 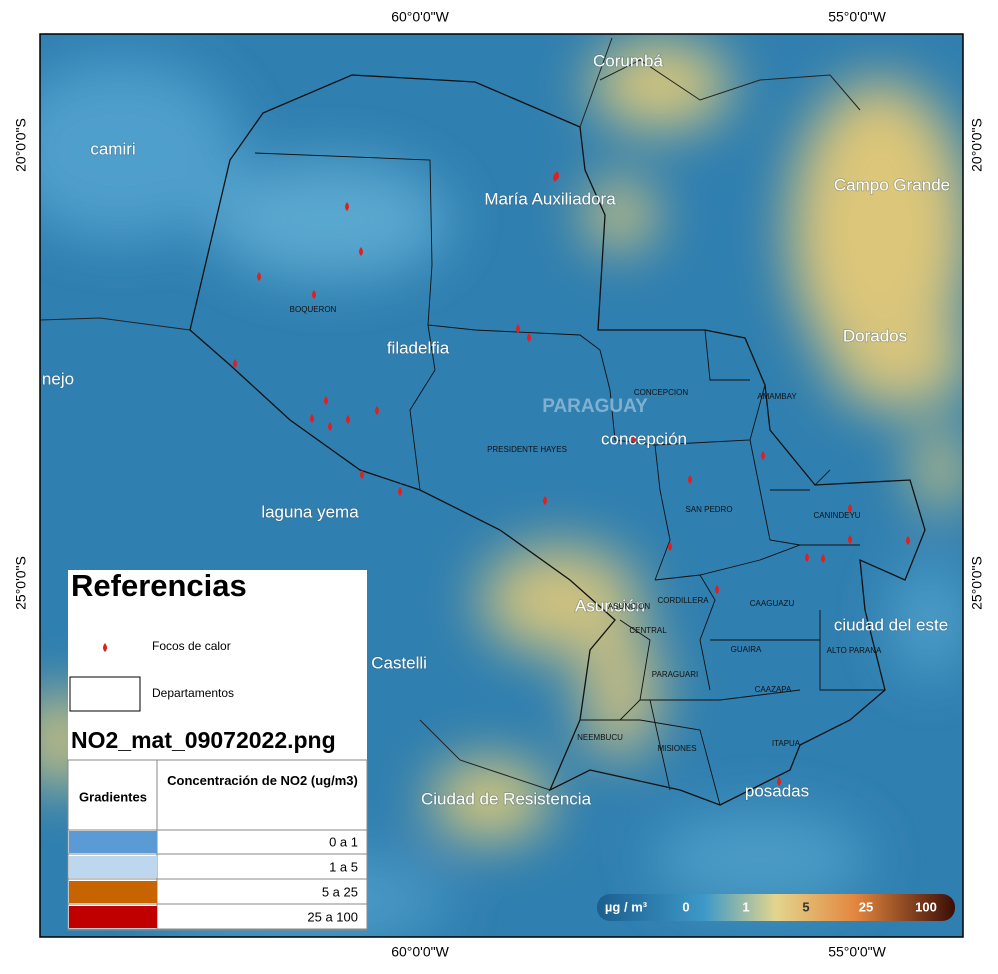 I want to click on city-label: Campo Grande, so click(x=892, y=184).